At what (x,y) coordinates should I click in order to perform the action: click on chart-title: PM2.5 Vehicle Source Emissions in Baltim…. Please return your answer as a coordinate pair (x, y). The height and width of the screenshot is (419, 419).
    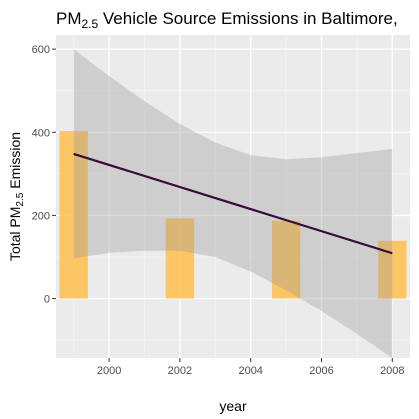
    Looking at the image, I should click on (227, 20).